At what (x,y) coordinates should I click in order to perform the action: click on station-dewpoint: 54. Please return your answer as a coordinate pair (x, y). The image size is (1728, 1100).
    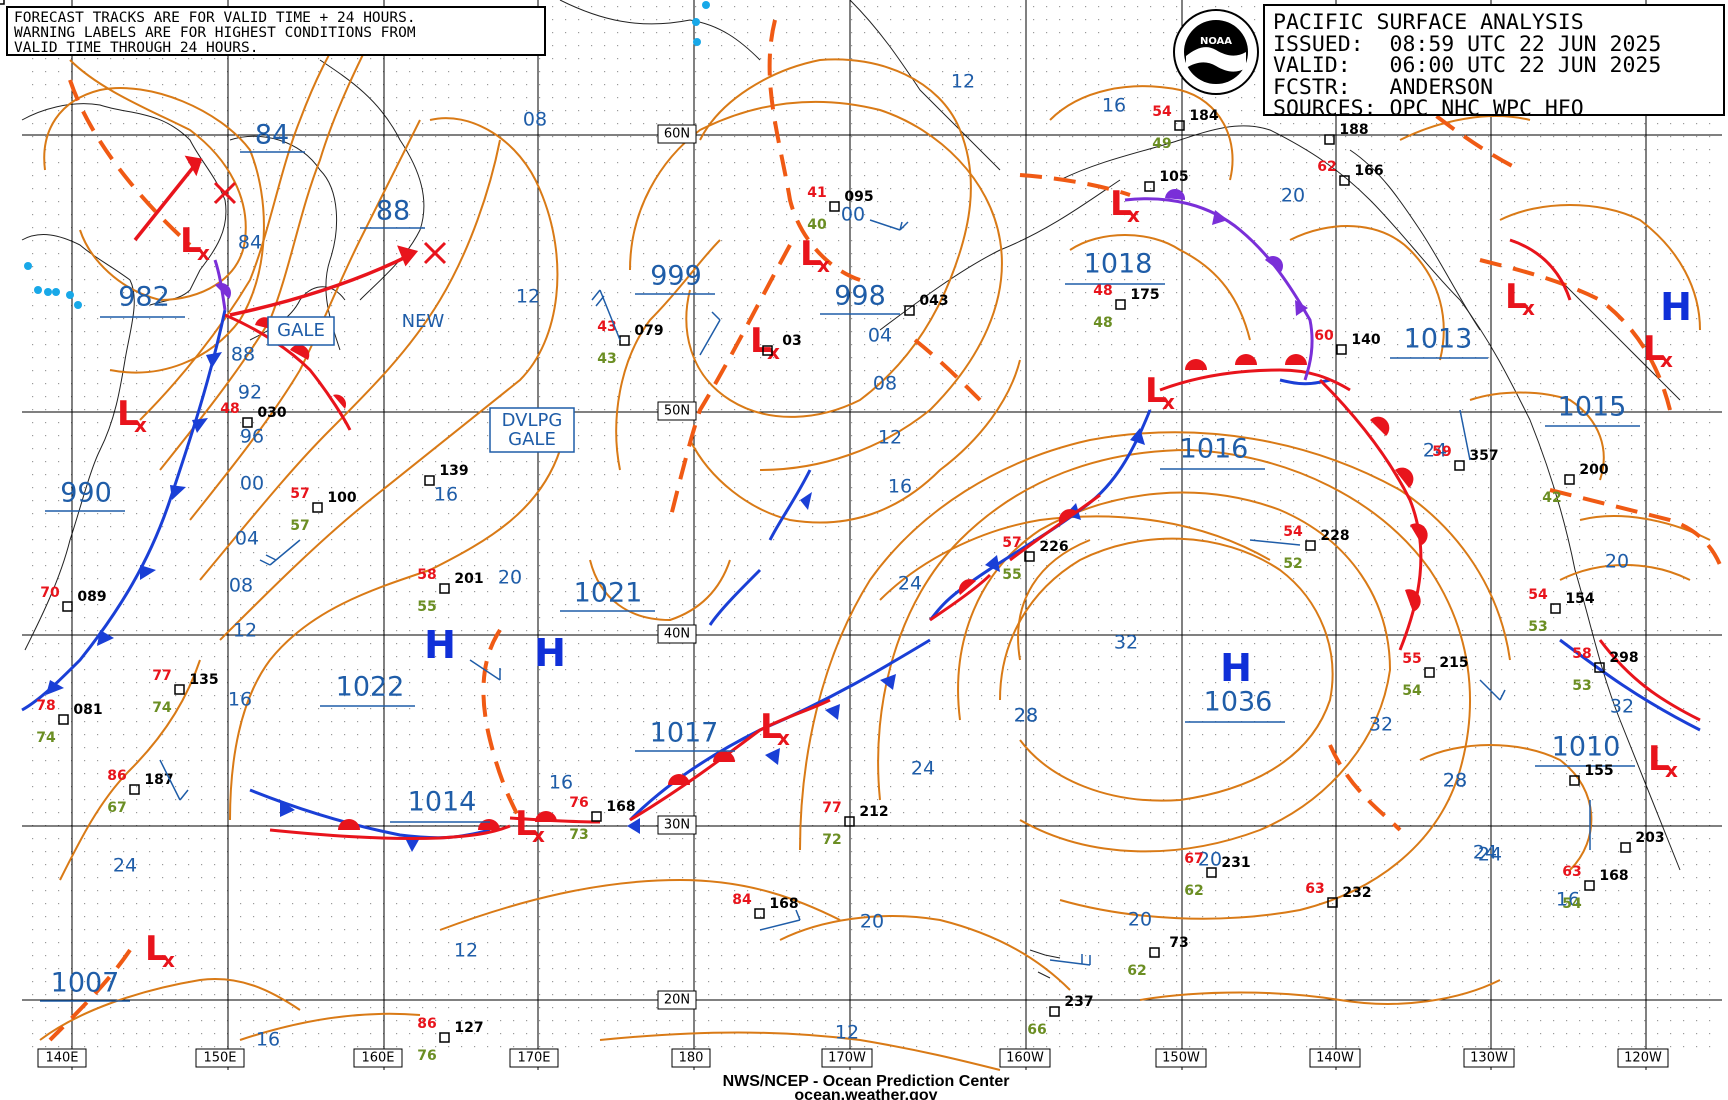
    Looking at the image, I should click on (1412, 691).